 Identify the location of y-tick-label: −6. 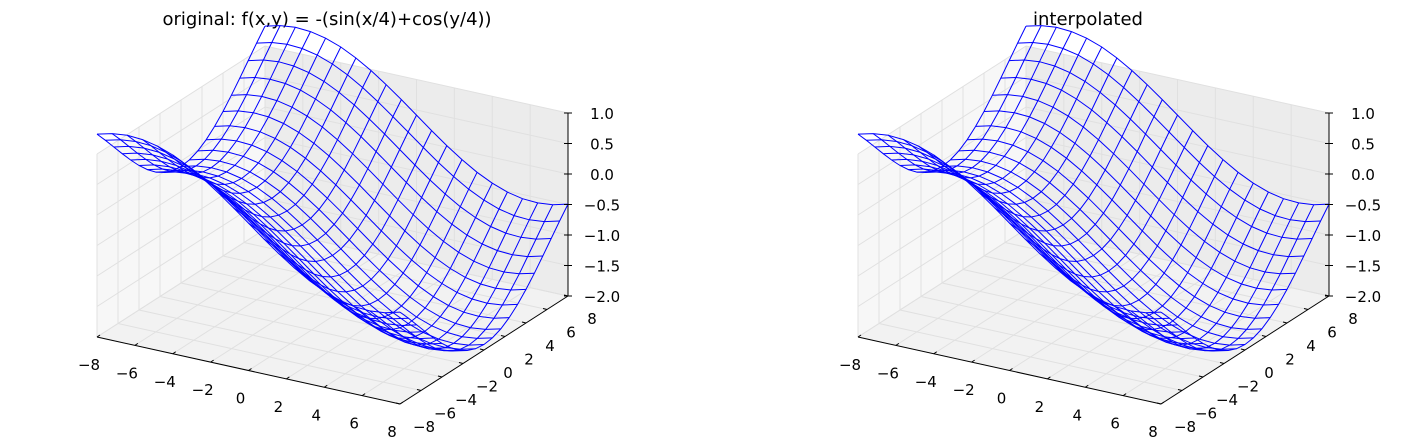
(1206, 414).